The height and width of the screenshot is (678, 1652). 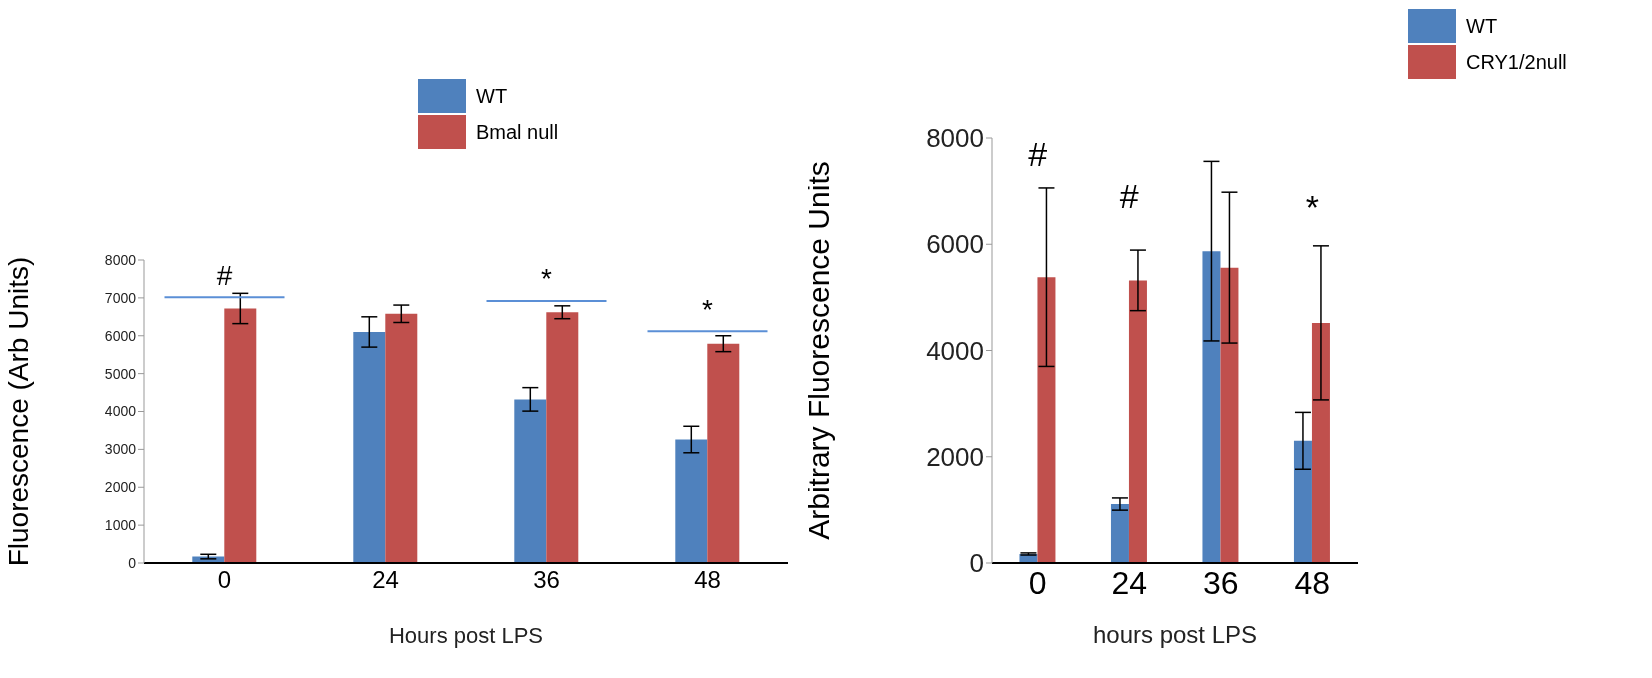 I want to click on y-axis-title: Fluorescence (Arb Units), so click(x=18, y=411).